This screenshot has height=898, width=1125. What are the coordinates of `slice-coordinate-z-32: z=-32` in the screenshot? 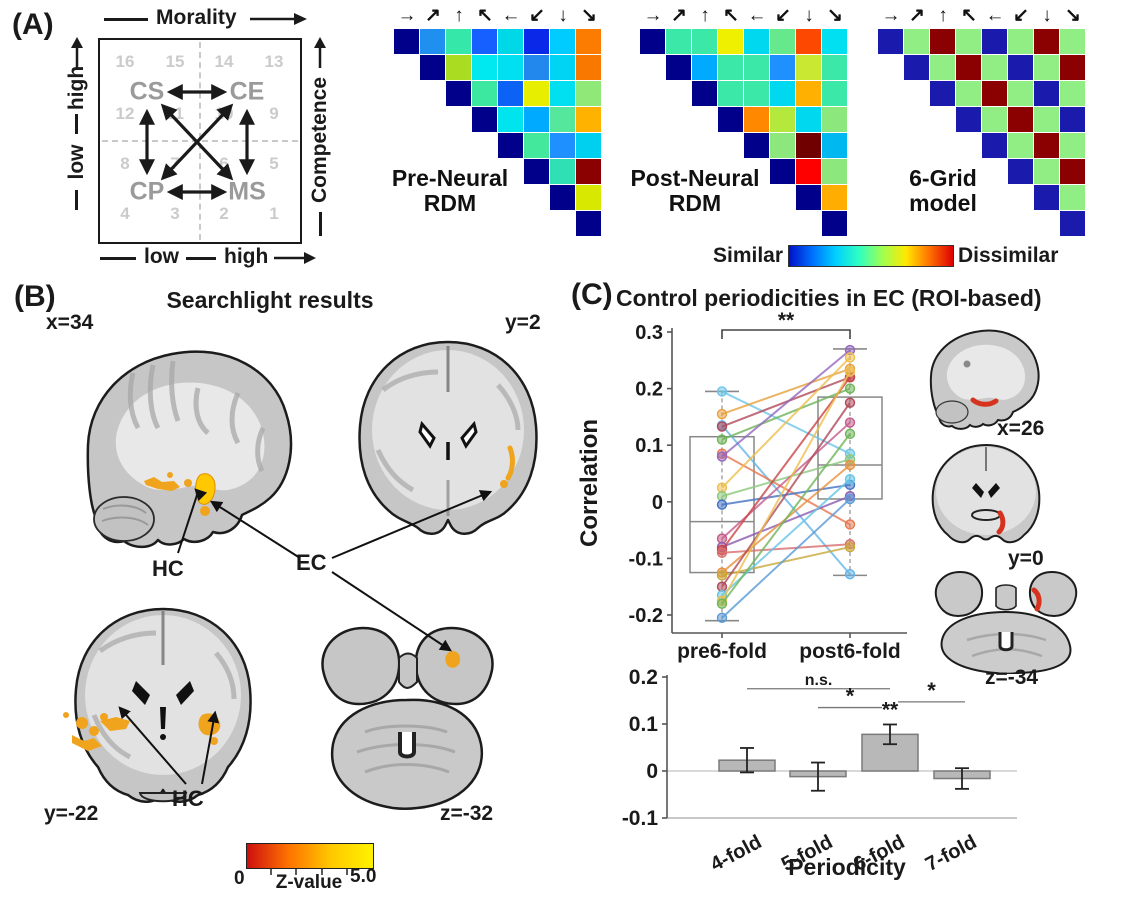 It's located at (467, 813).